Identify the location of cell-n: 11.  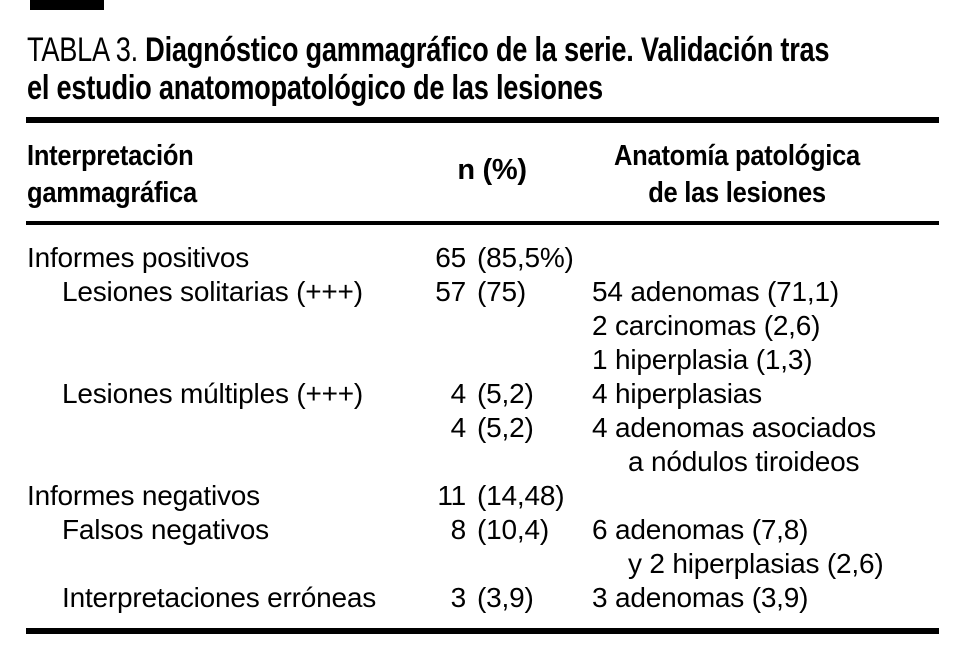
(451, 495).